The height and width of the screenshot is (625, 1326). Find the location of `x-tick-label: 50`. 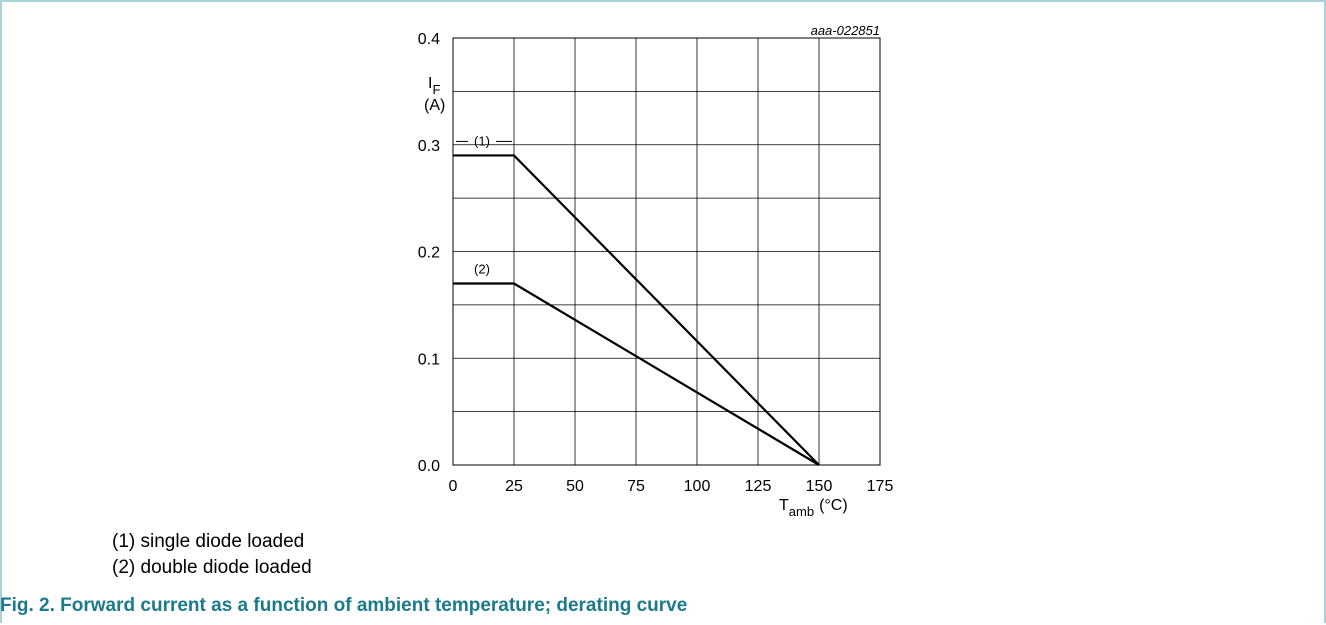

x-tick-label: 50 is located at coordinates (575, 486).